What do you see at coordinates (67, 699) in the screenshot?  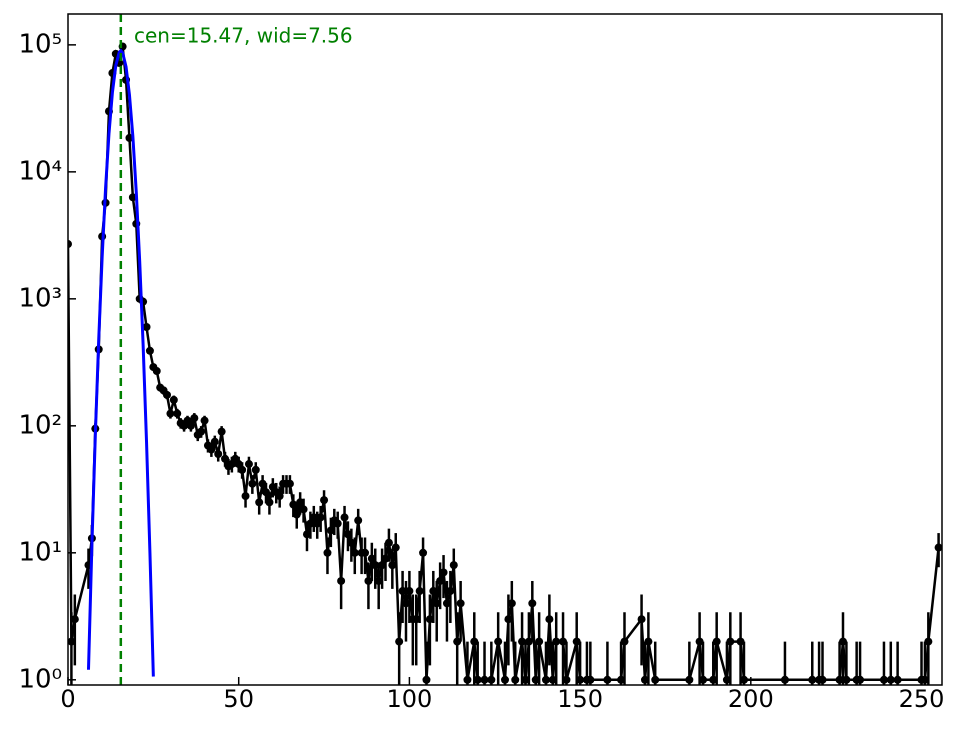 I see `x-tick-label: 0` at bounding box center [67, 699].